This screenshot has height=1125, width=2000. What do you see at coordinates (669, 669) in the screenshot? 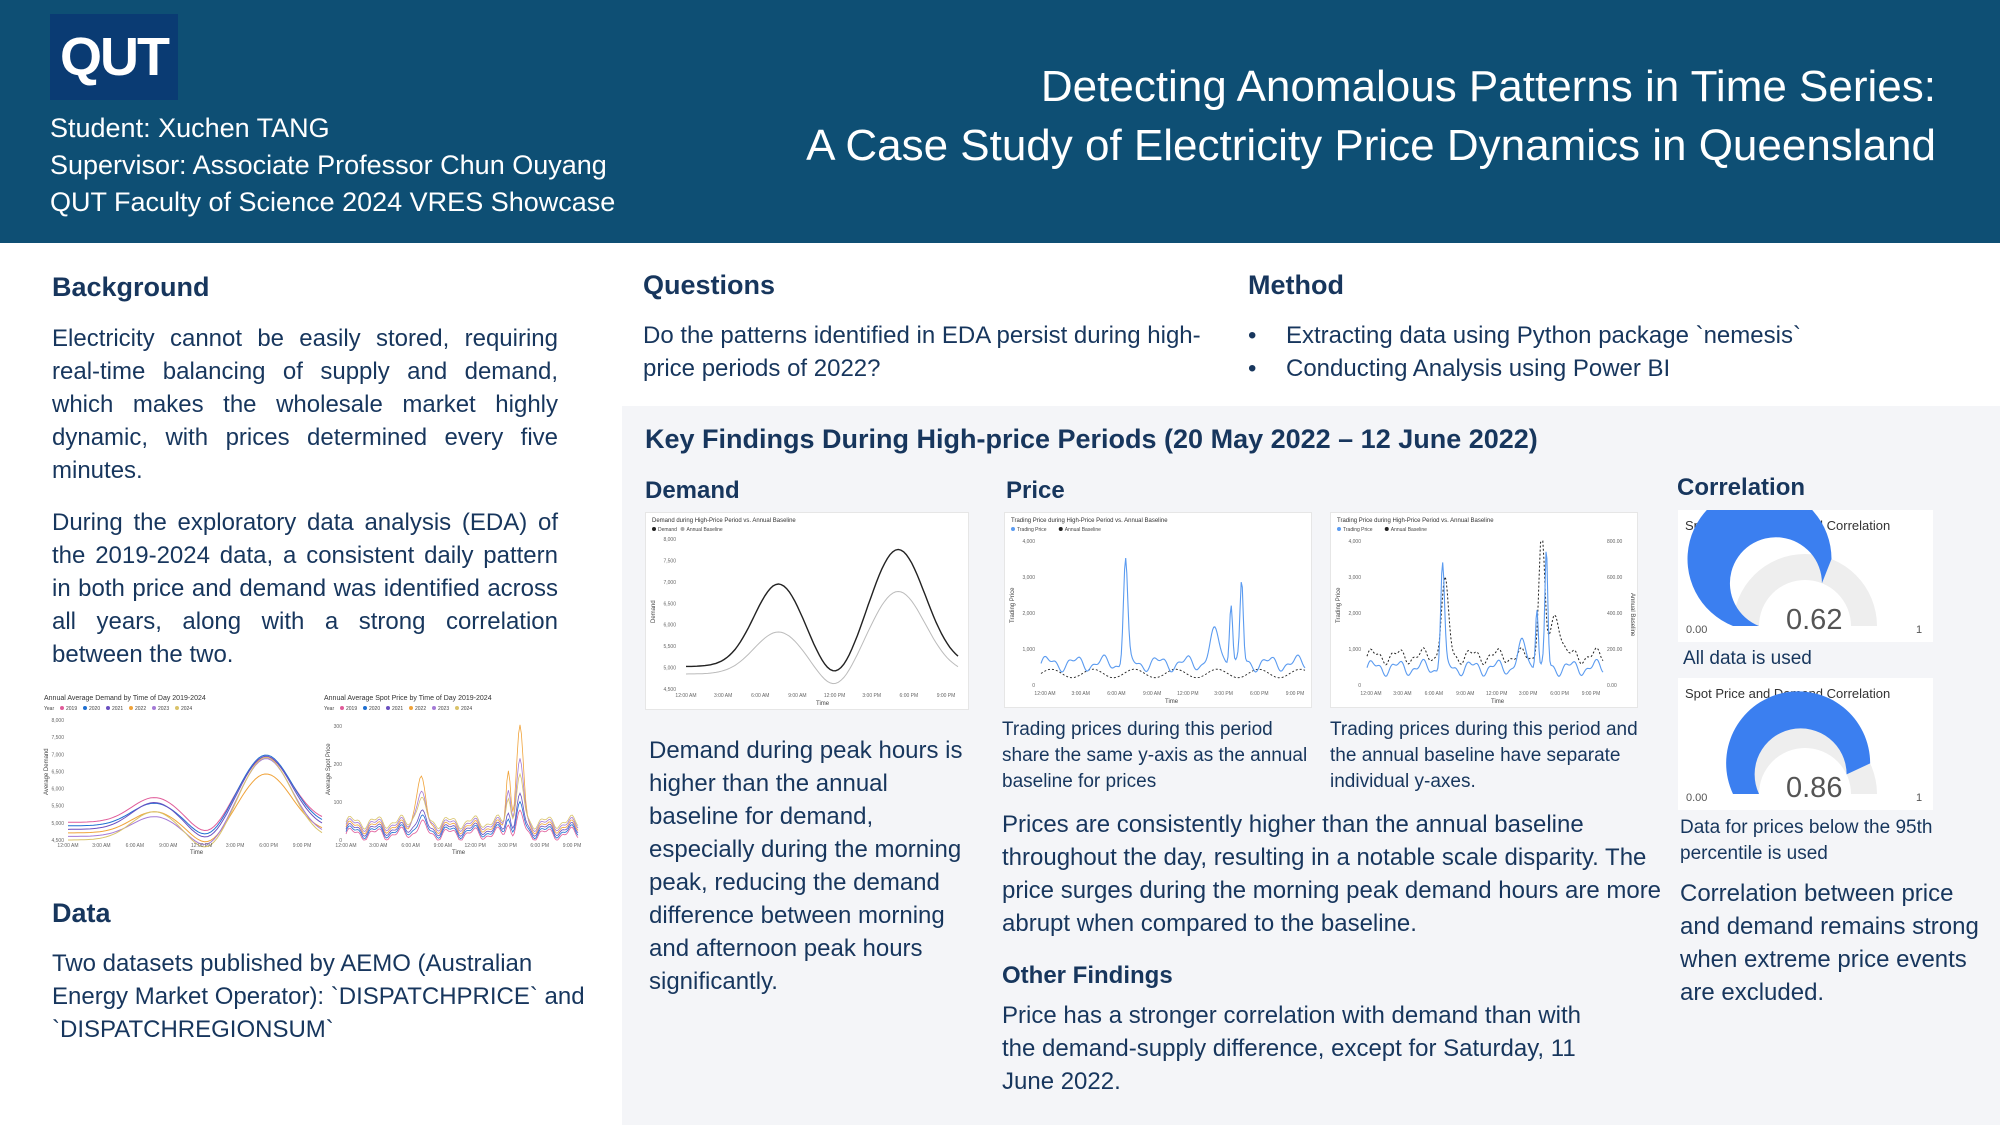
I see `y-tick-label: 5,000` at bounding box center [669, 669].